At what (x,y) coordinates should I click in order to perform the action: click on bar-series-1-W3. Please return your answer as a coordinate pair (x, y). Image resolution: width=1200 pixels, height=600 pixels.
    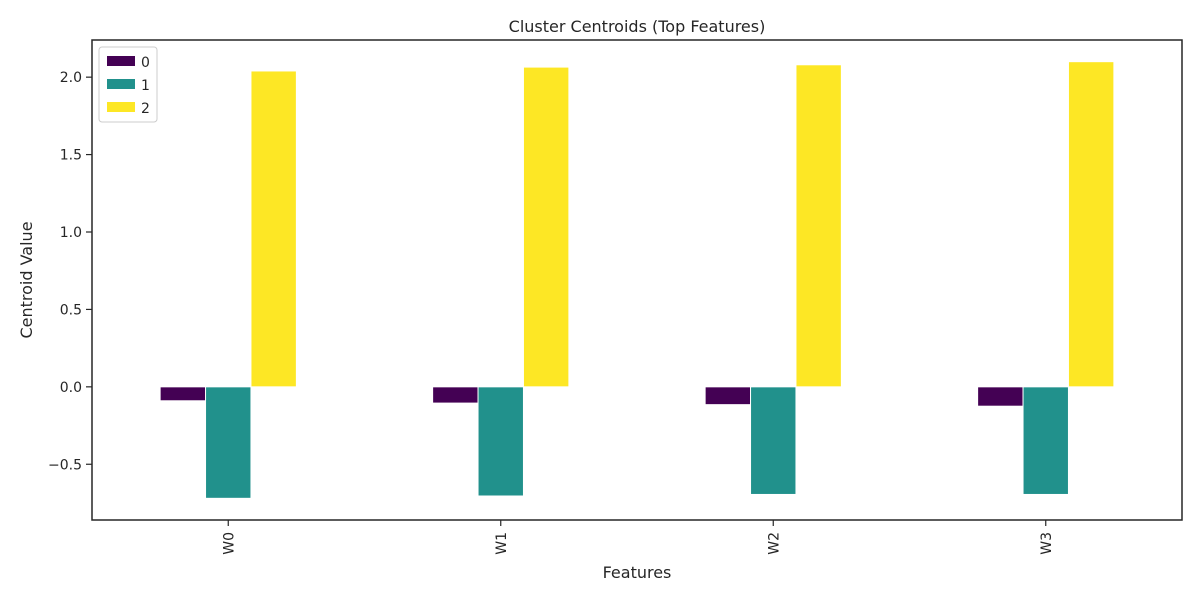
    Looking at the image, I should click on (1045, 440).